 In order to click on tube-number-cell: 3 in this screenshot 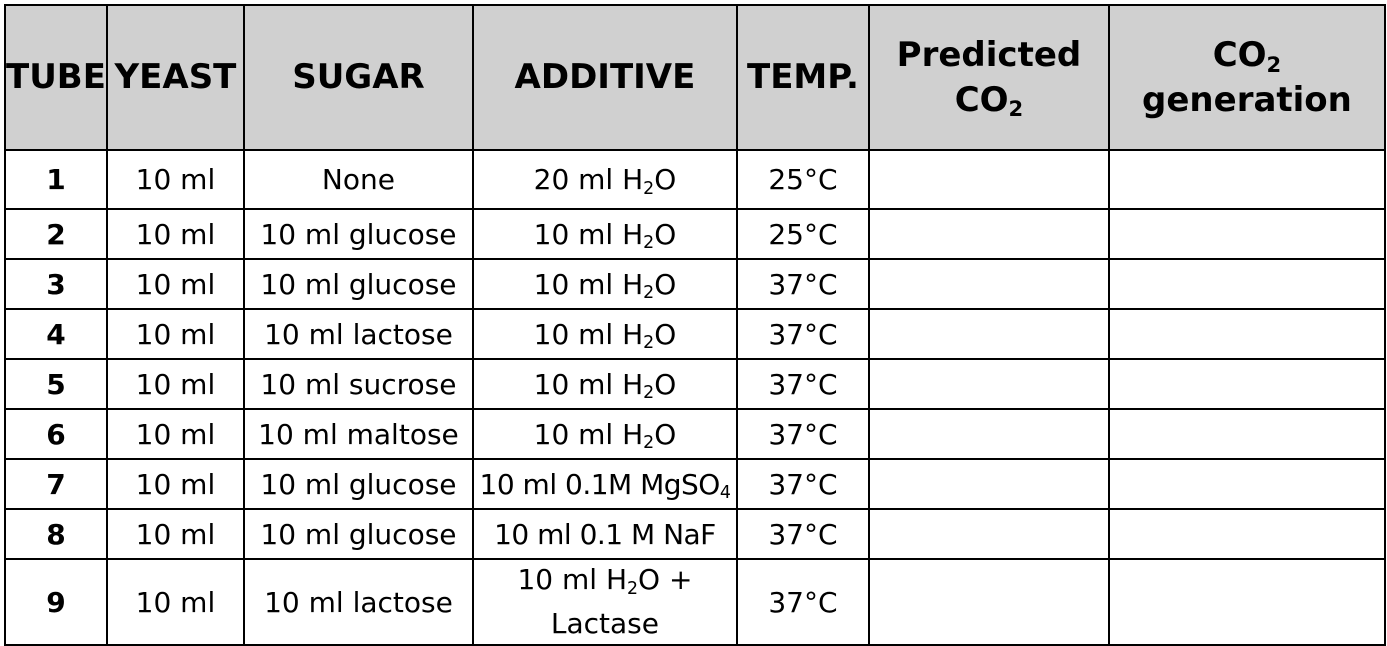, I will do `click(56, 284)`.